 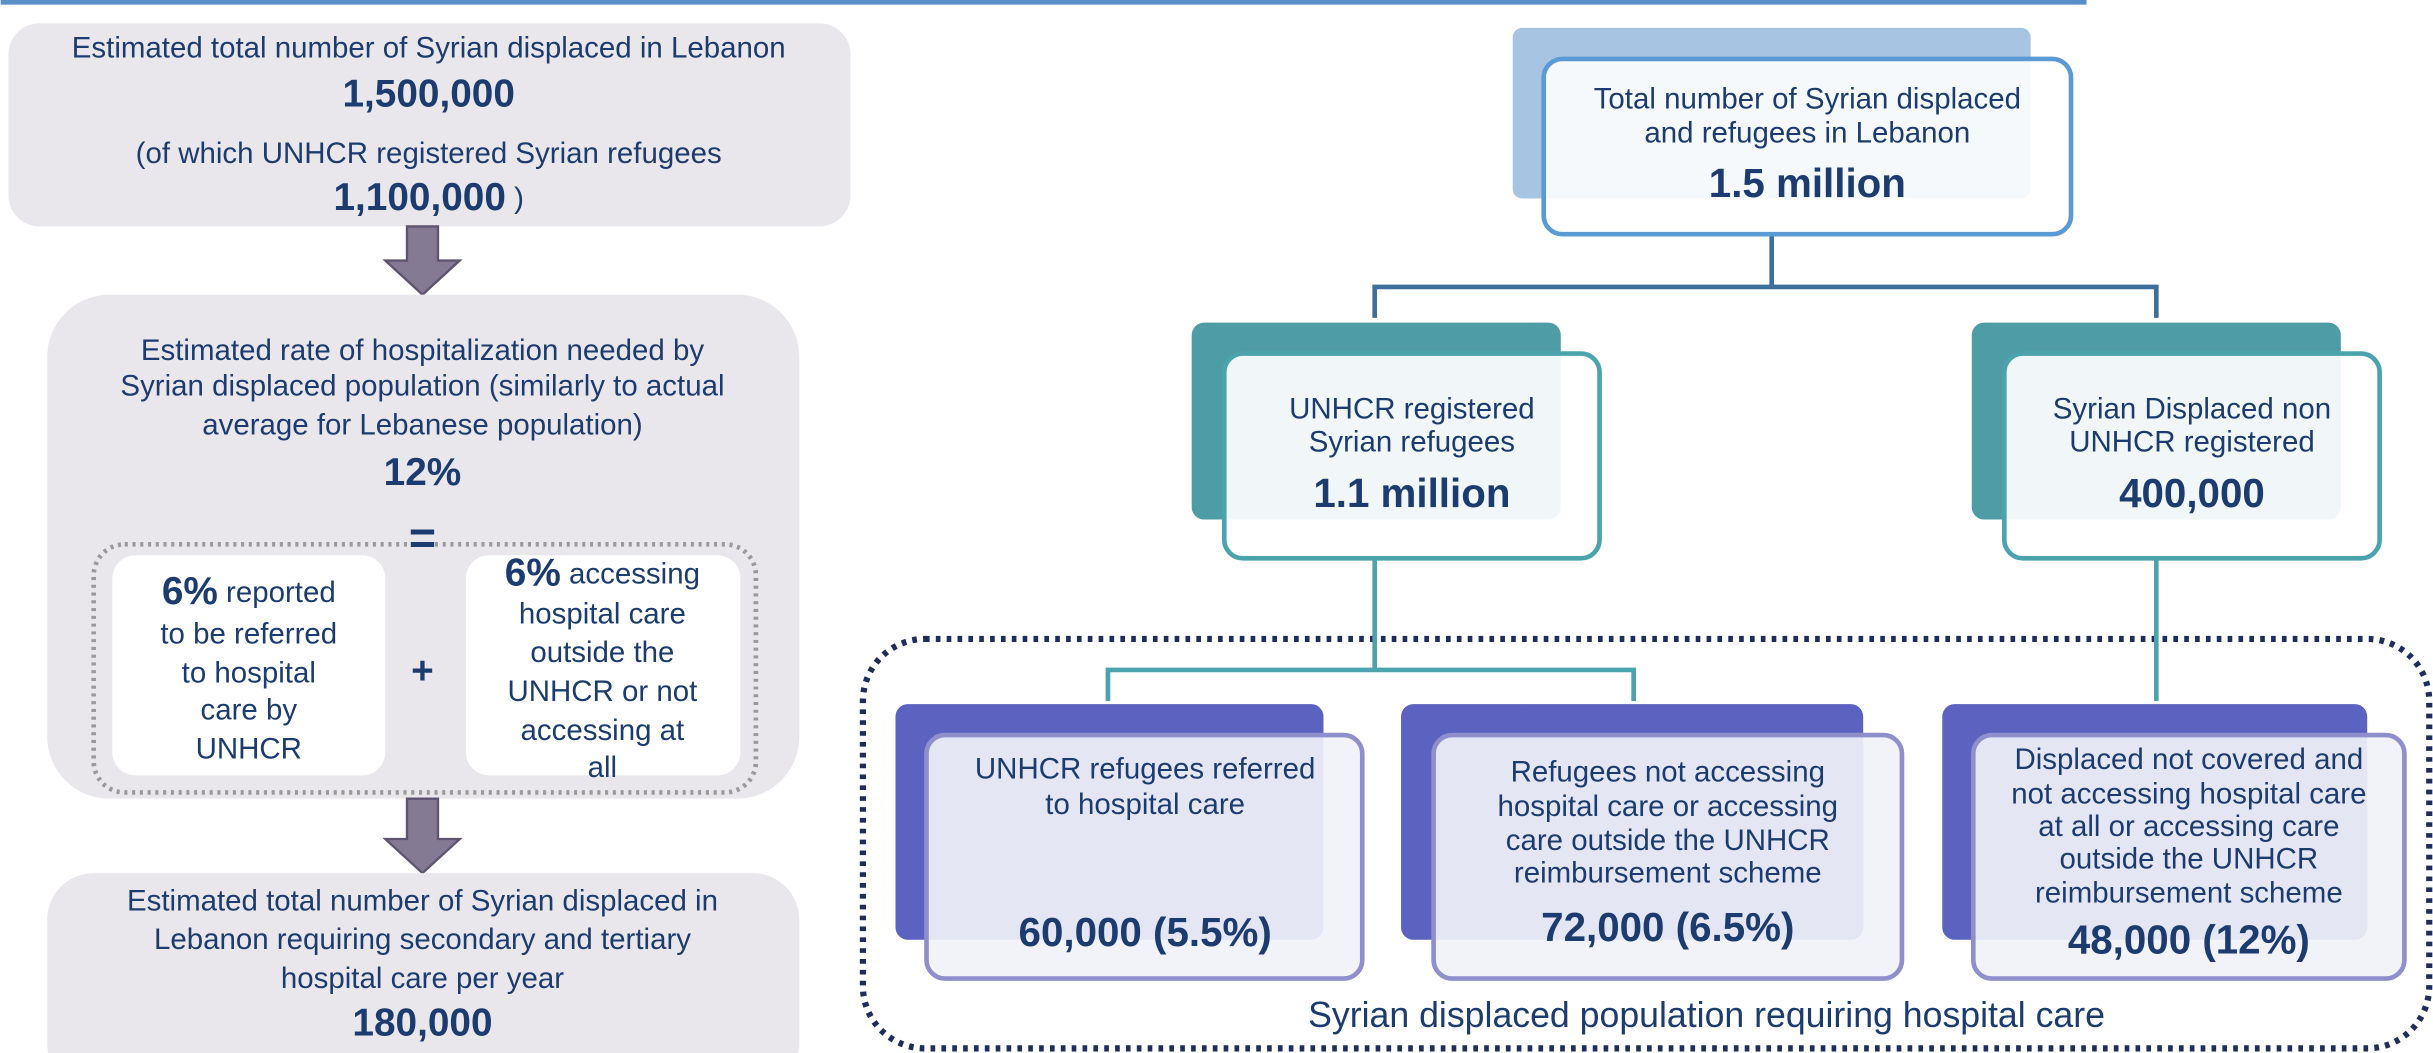 I want to click on result-box, so click(x=423, y=963).